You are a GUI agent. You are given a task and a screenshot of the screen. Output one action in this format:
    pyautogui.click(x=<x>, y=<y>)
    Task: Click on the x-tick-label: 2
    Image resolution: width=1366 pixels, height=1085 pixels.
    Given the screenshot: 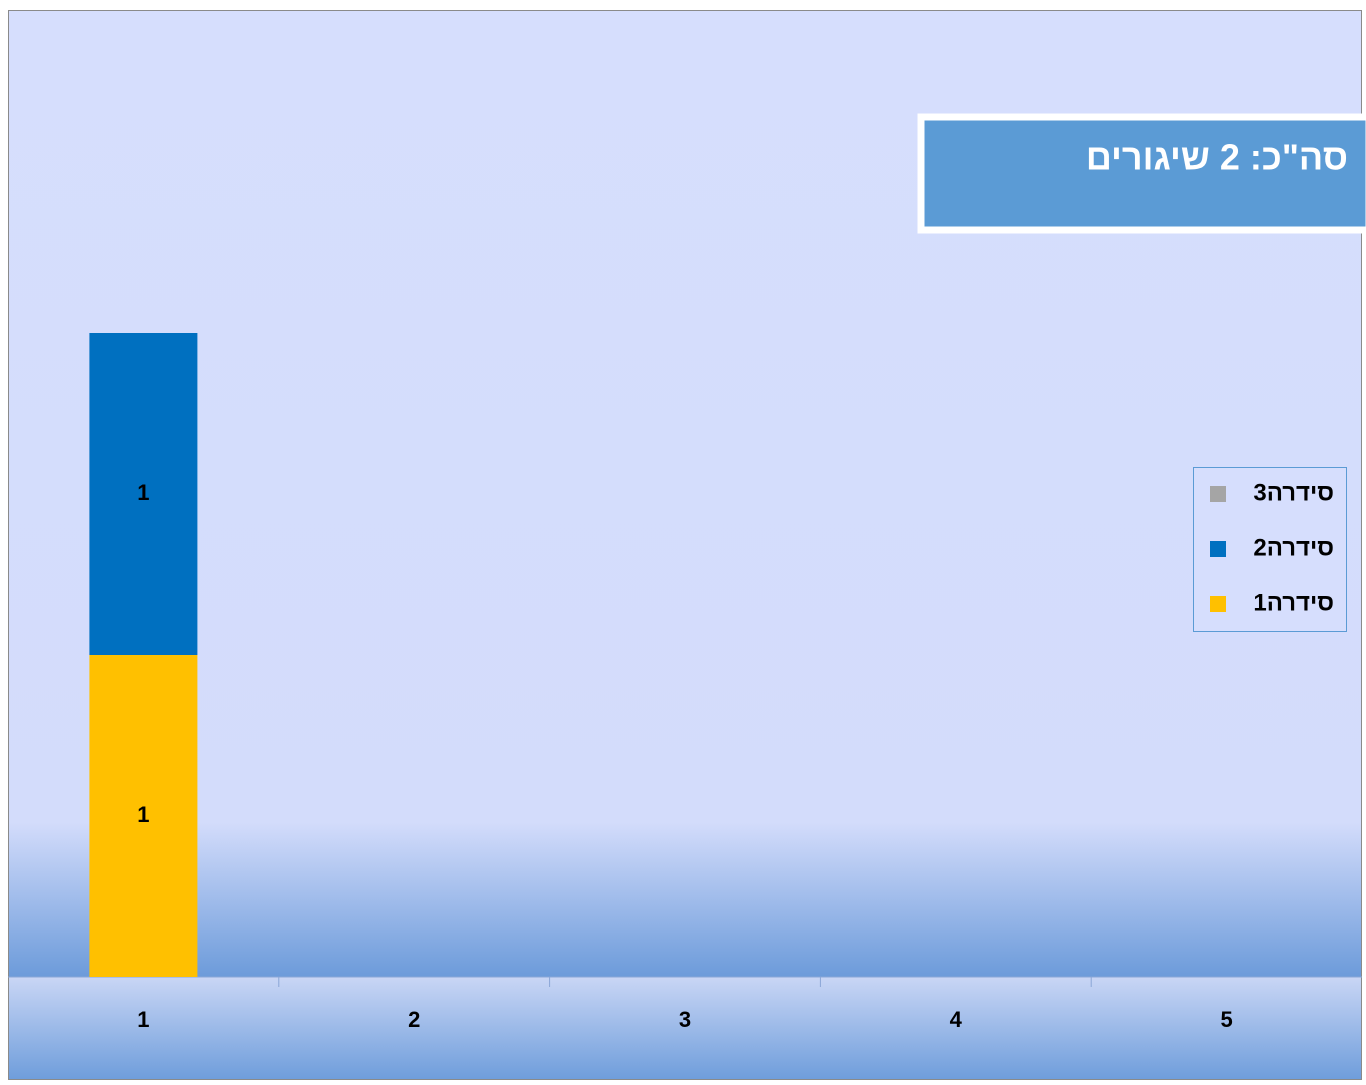 What is the action you would take?
    pyautogui.click(x=414, y=1019)
    